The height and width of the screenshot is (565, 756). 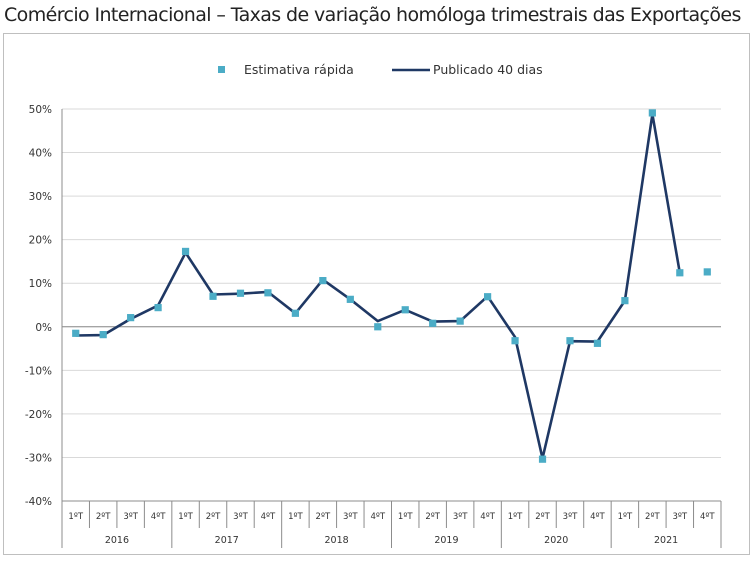 I want to click on y-tick-label: -30%, so click(x=38, y=458).